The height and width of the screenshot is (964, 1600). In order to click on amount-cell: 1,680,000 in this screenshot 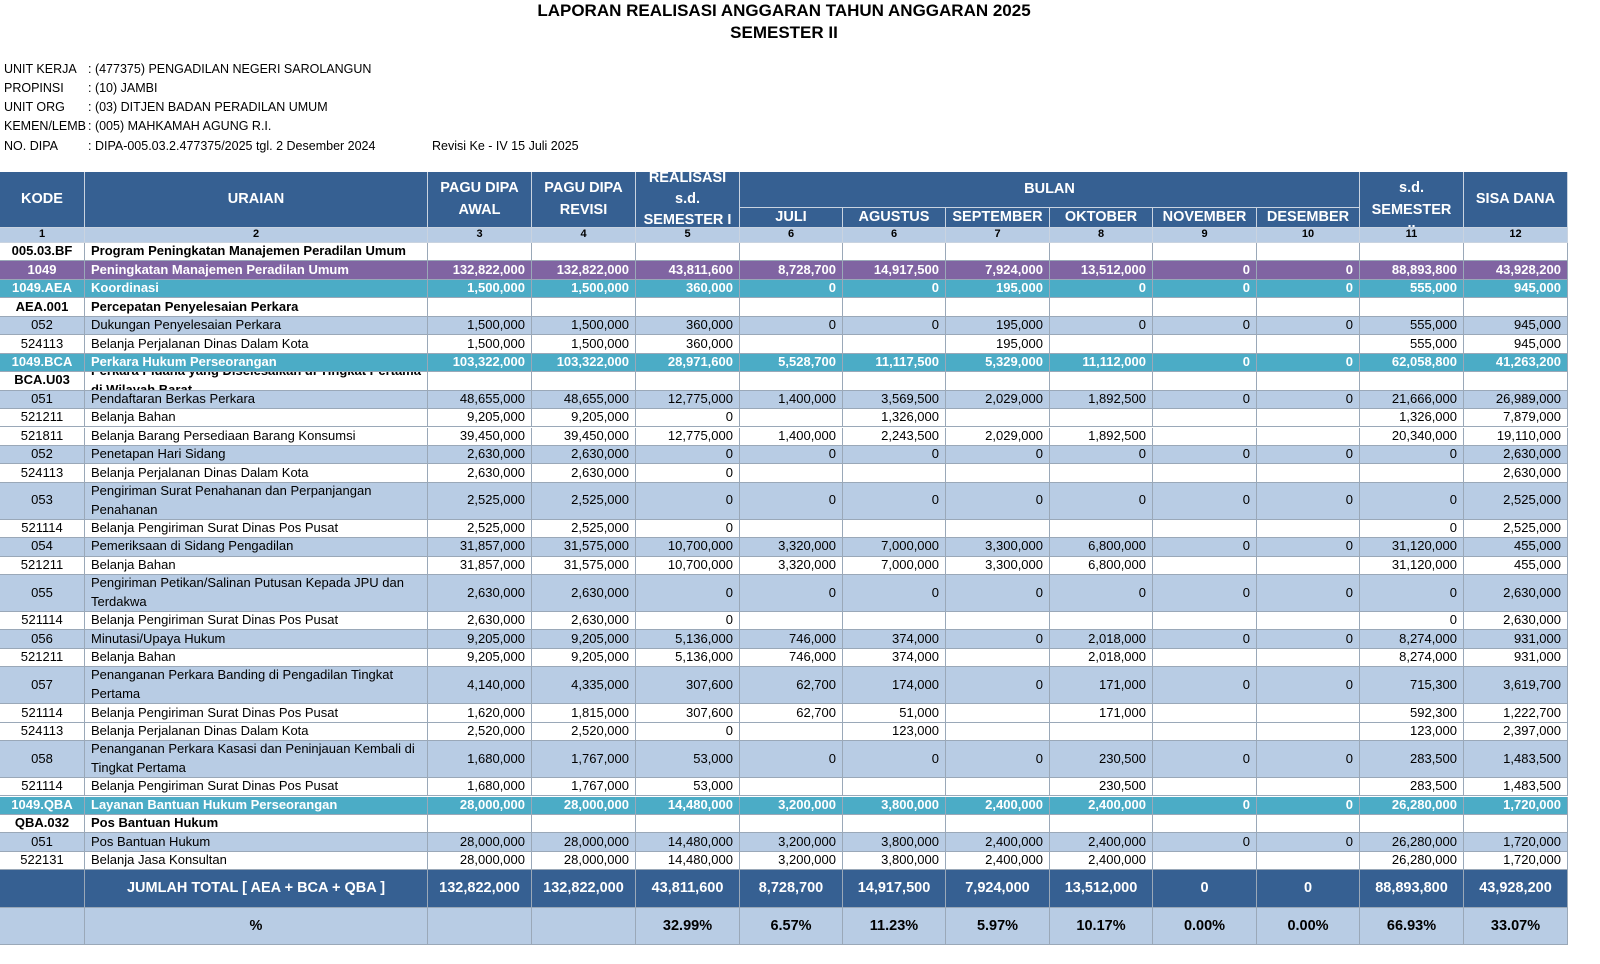, I will do `click(480, 787)`.